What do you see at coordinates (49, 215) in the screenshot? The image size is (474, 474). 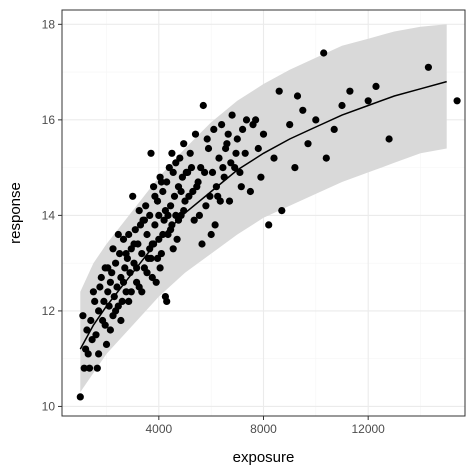 I see `y-tick-label: 14` at bounding box center [49, 215].